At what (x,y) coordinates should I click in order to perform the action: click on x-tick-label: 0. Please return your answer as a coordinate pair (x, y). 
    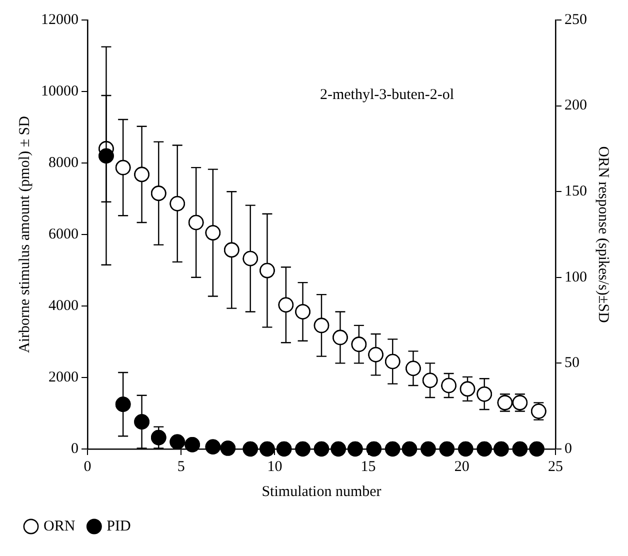
    Looking at the image, I should click on (88, 466).